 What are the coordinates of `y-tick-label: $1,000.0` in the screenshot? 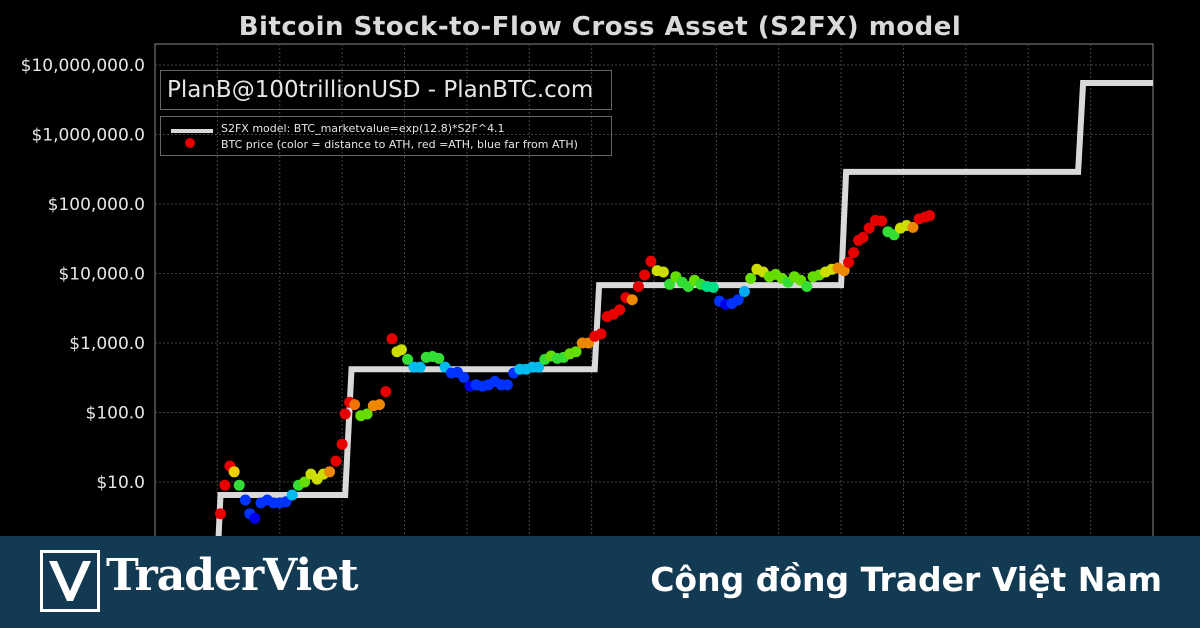 It's located at (107, 344).